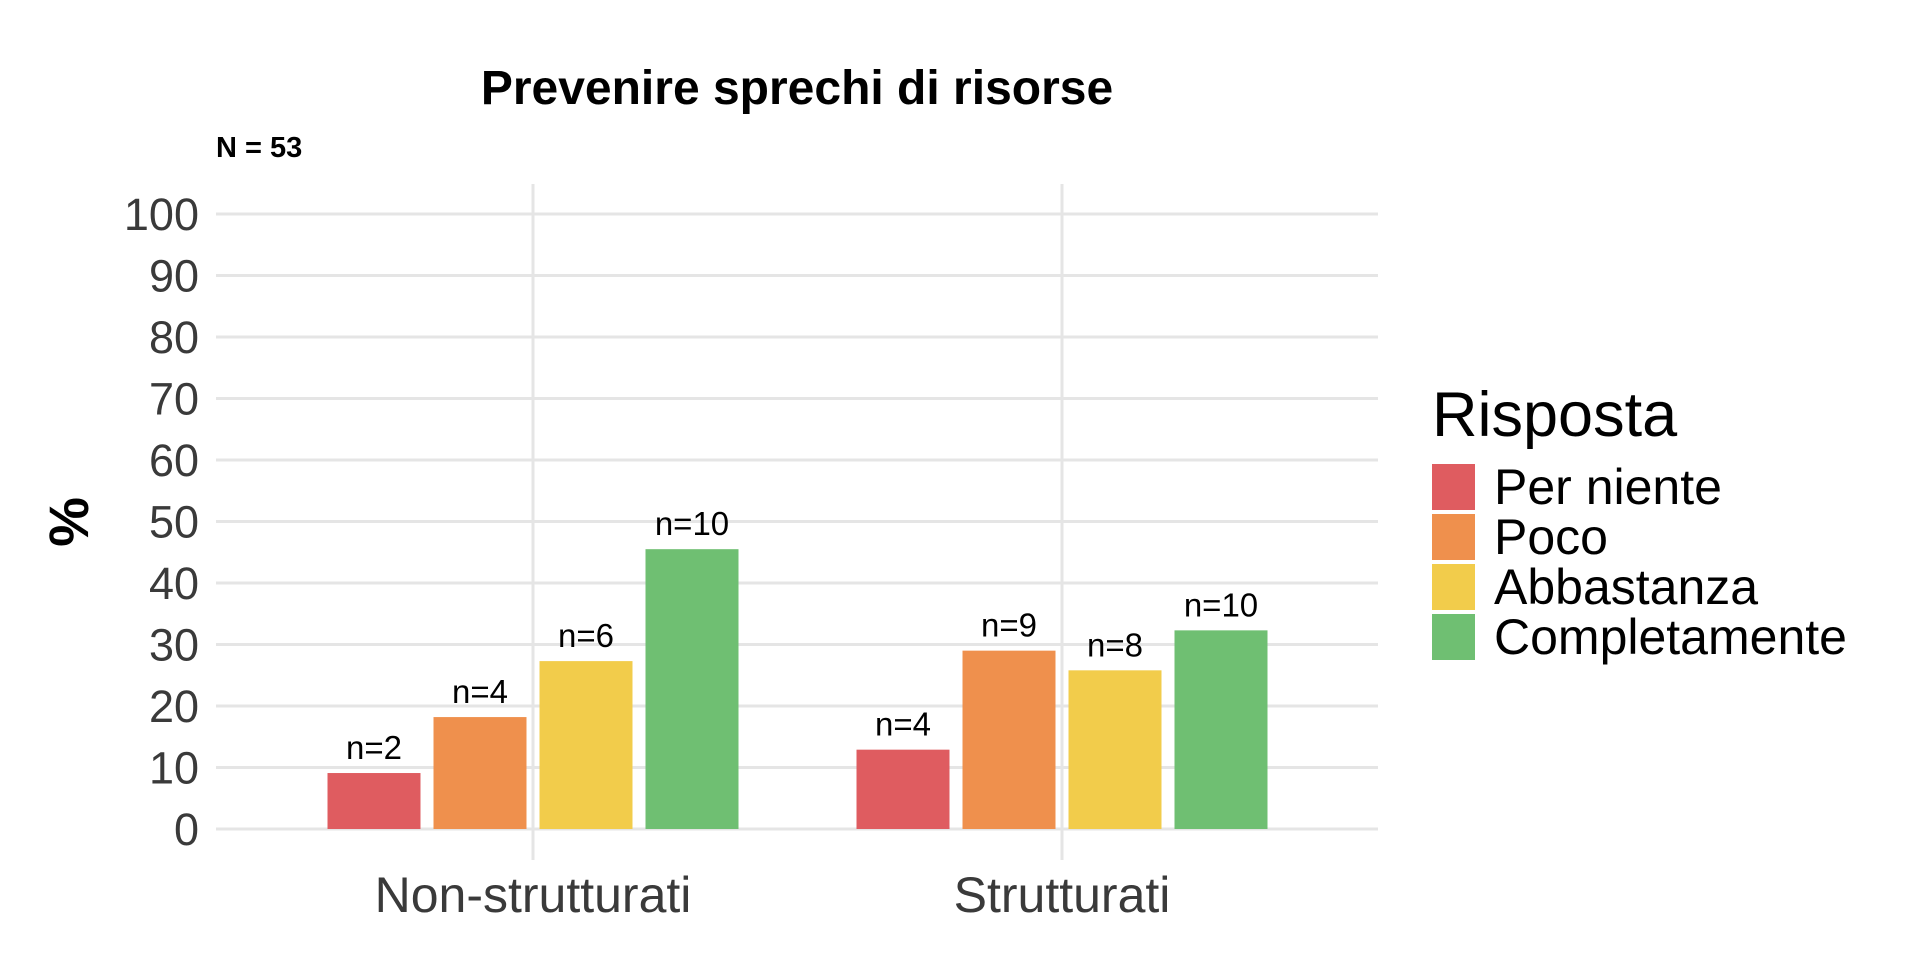  I want to click on legend-label: Abbastanza, so click(1626, 587).